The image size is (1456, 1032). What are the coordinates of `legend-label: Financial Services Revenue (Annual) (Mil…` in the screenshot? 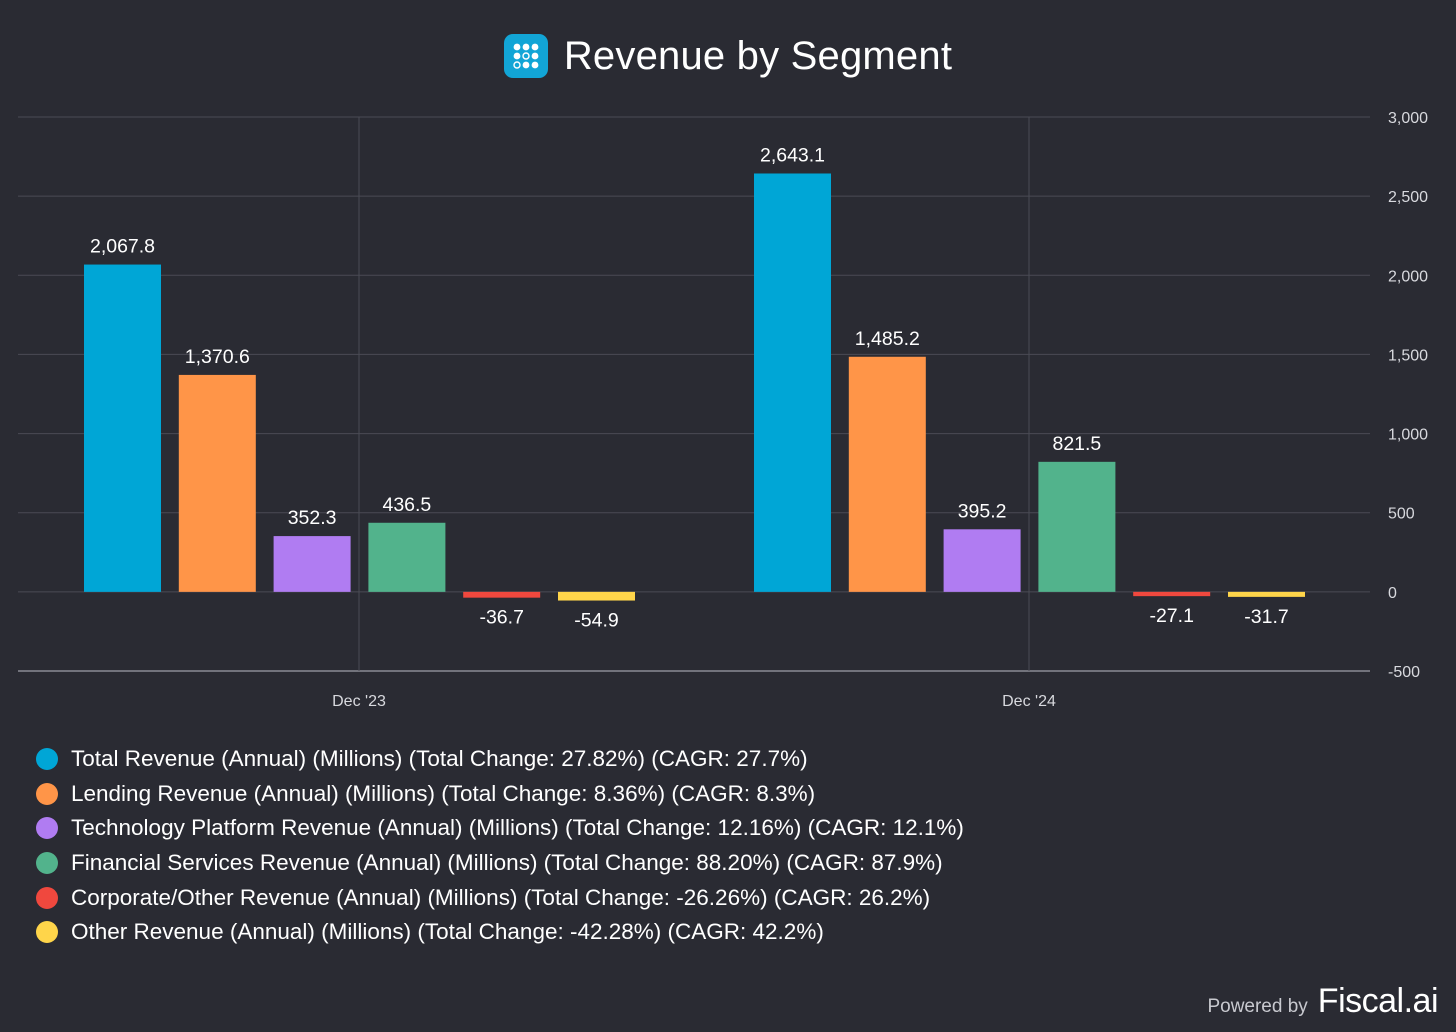 It's located at (507, 863).